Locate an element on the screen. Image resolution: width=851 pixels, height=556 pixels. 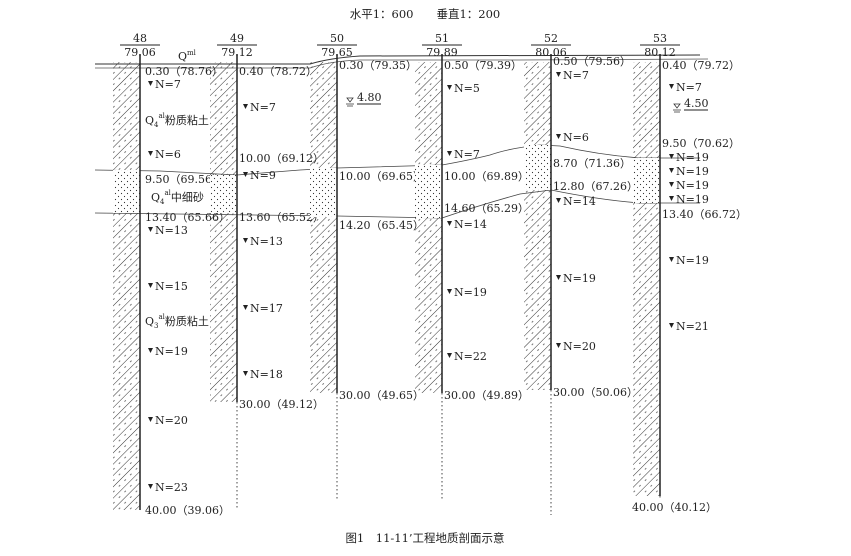
scale-label: 水平1：600 垂直1：200 is located at coordinates (425, 14).